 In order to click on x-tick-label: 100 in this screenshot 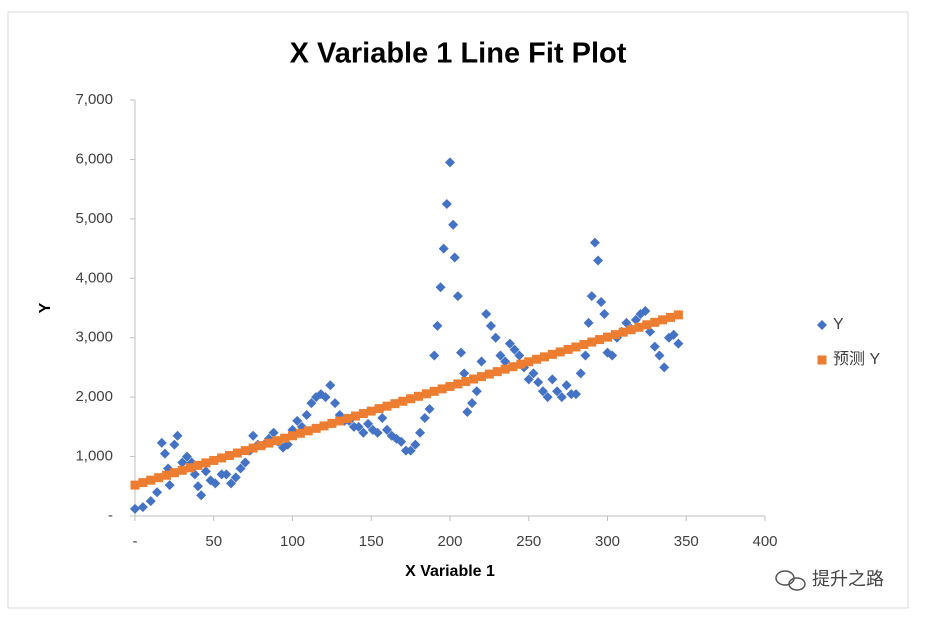, I will do `click(292, 541)`.